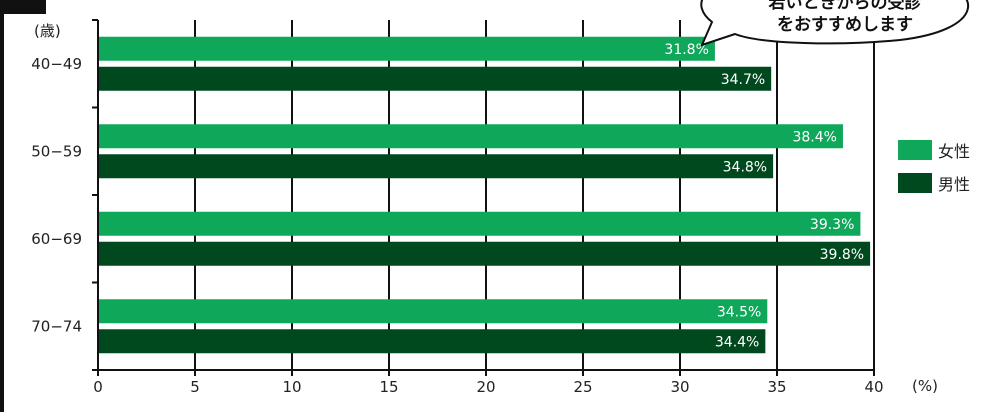 The height and width of the screenshot is (416, 987). I want to click on x-tick-label: 15, so click(388, 387).